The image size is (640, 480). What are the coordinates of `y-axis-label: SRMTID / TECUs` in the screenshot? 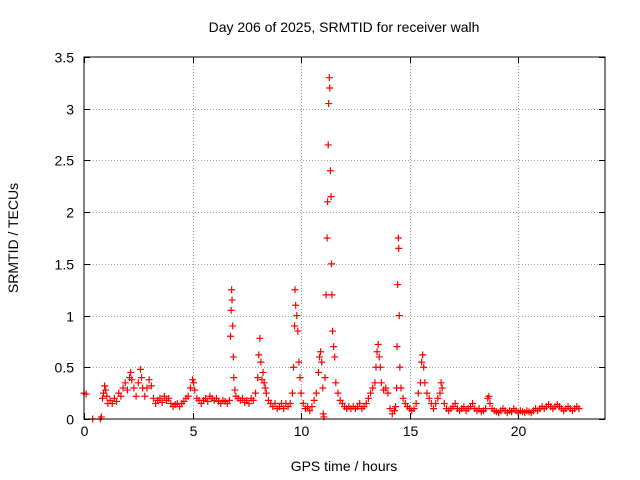 It's located at (13, 238).